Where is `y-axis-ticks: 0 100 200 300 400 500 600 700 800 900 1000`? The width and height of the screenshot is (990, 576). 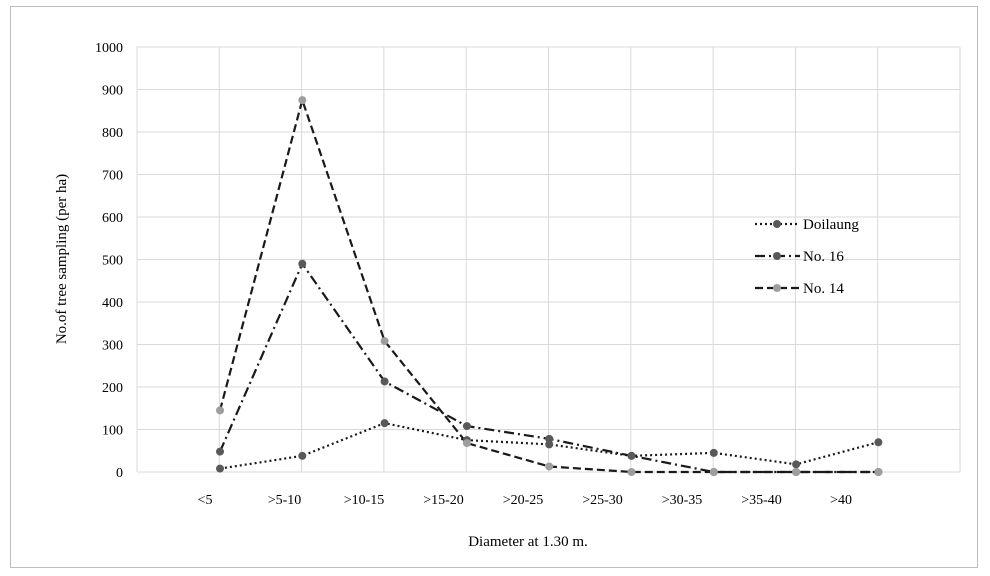 y-axis-ticks: 0 100 200 300 400 500 600 700 800 900 1000 is located at coordinates (109, 261).